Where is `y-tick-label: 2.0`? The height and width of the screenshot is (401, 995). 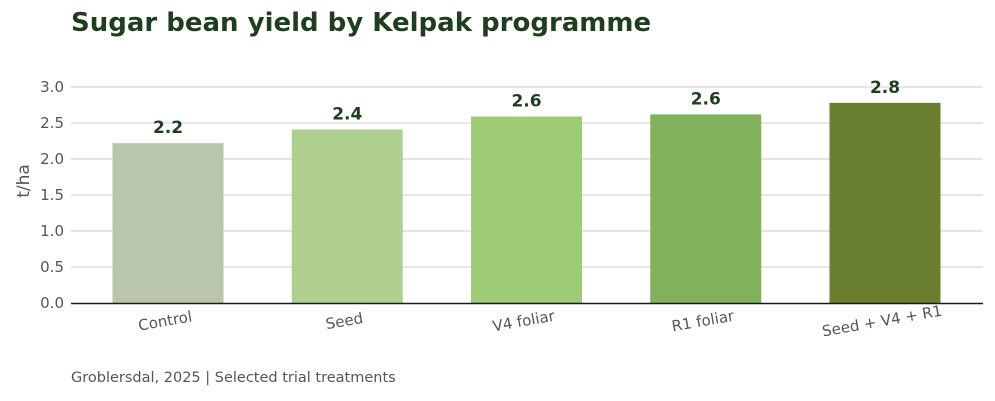 y-tick-label: 2.0 is located at coordinates (52, 159).